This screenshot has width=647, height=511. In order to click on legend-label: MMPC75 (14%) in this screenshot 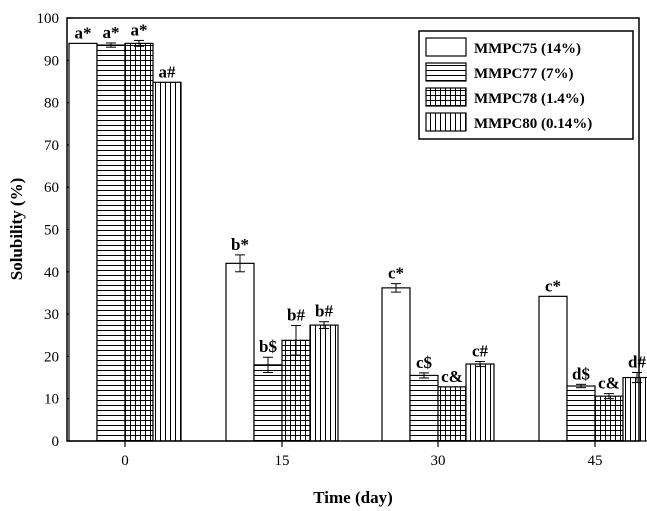, I will do `click(527, 49)`.